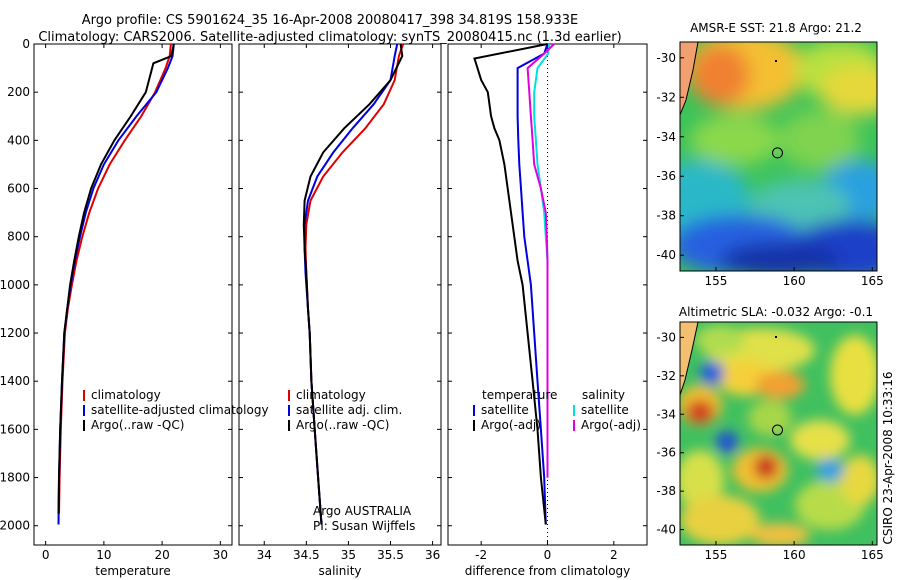  What do you see at coordinates (605, 410) in the screenshot?
I see `difference-legend-salinity-entry: satellite` at bounding box center [605, 410].